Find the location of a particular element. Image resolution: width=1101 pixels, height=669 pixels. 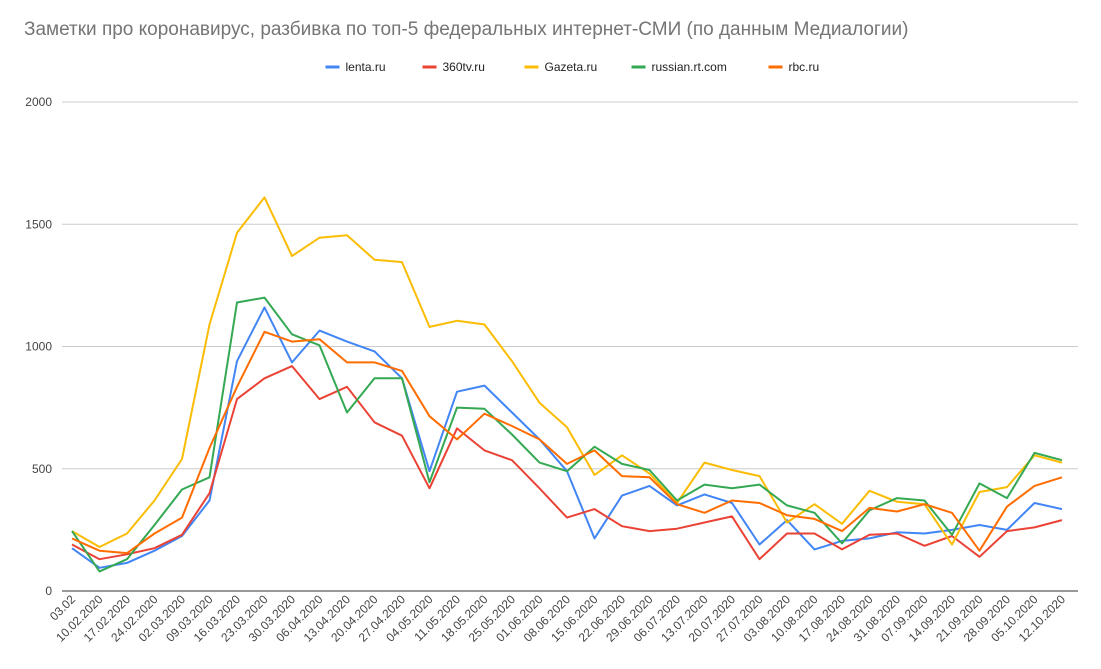

y-tick-label: 1500 is located at coordinates (38, 224).